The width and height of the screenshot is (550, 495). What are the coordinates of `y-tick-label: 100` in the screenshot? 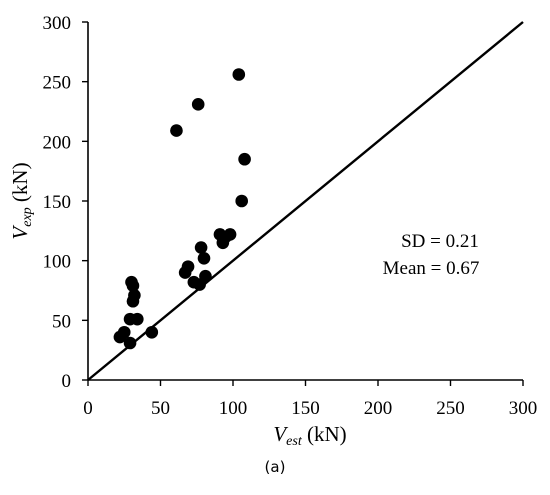 It's located at (57, 262).